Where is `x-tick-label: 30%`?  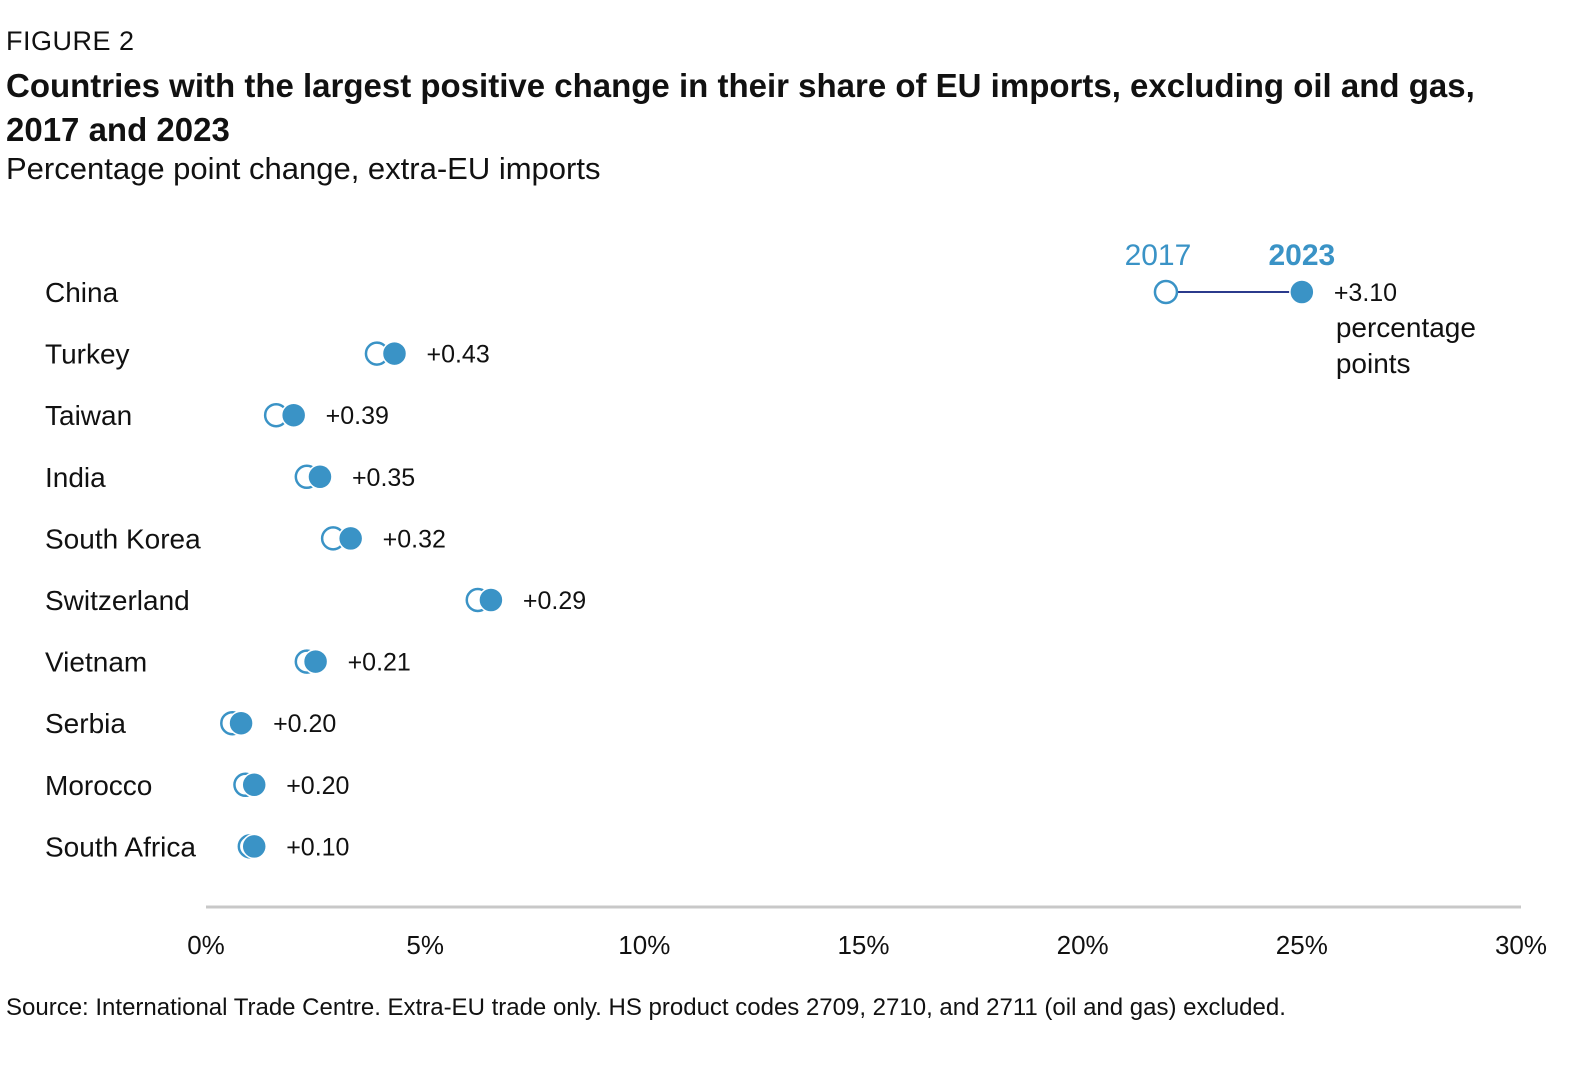 x-tick-label: 30% is located at coordinates (1521, 945).